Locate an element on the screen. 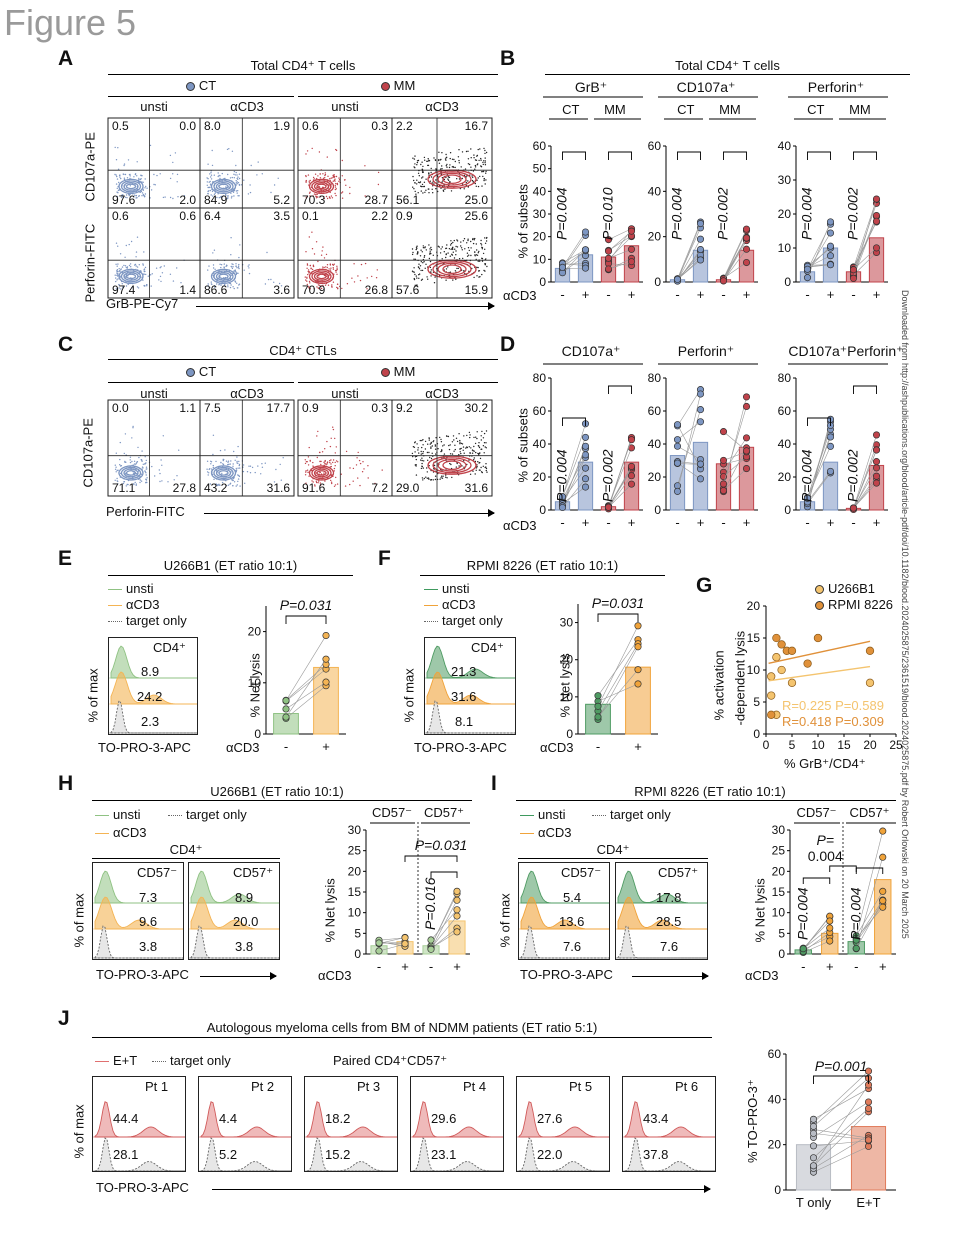 The width and height of the screenshot is (974, 1260). d-group-title: Perforin⁺ is located at coordinates (706, 351).